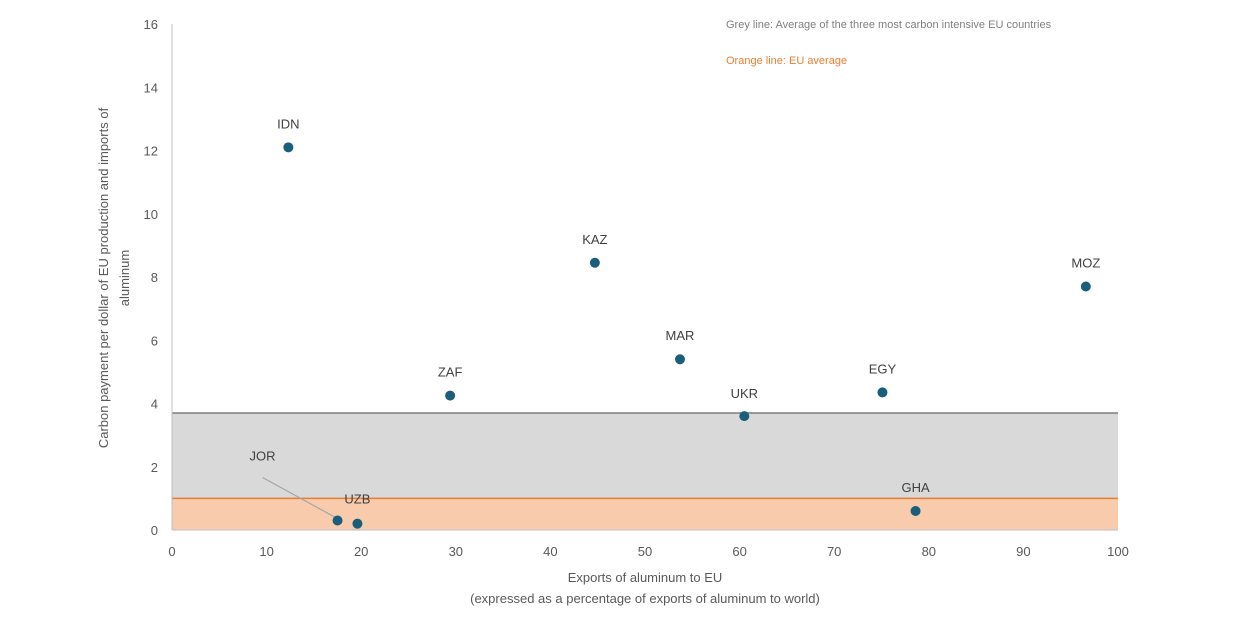  Describe the element at coordinates (594, 262) in the screenshot. I see `point-kaz` at that location.